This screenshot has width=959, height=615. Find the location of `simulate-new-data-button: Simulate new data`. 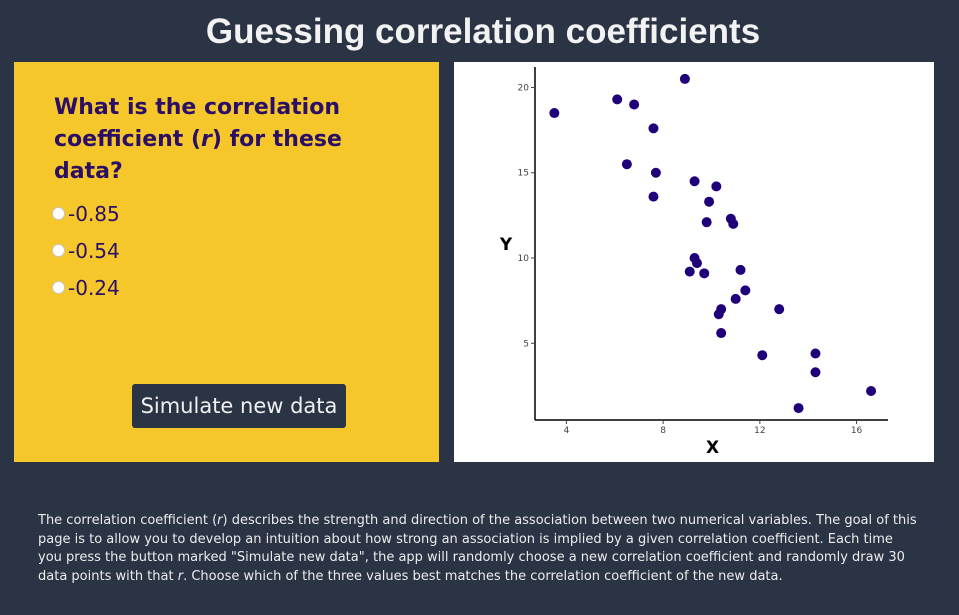

simulate-new-data-button: Simulate new data is located at coordinates (239, 406).